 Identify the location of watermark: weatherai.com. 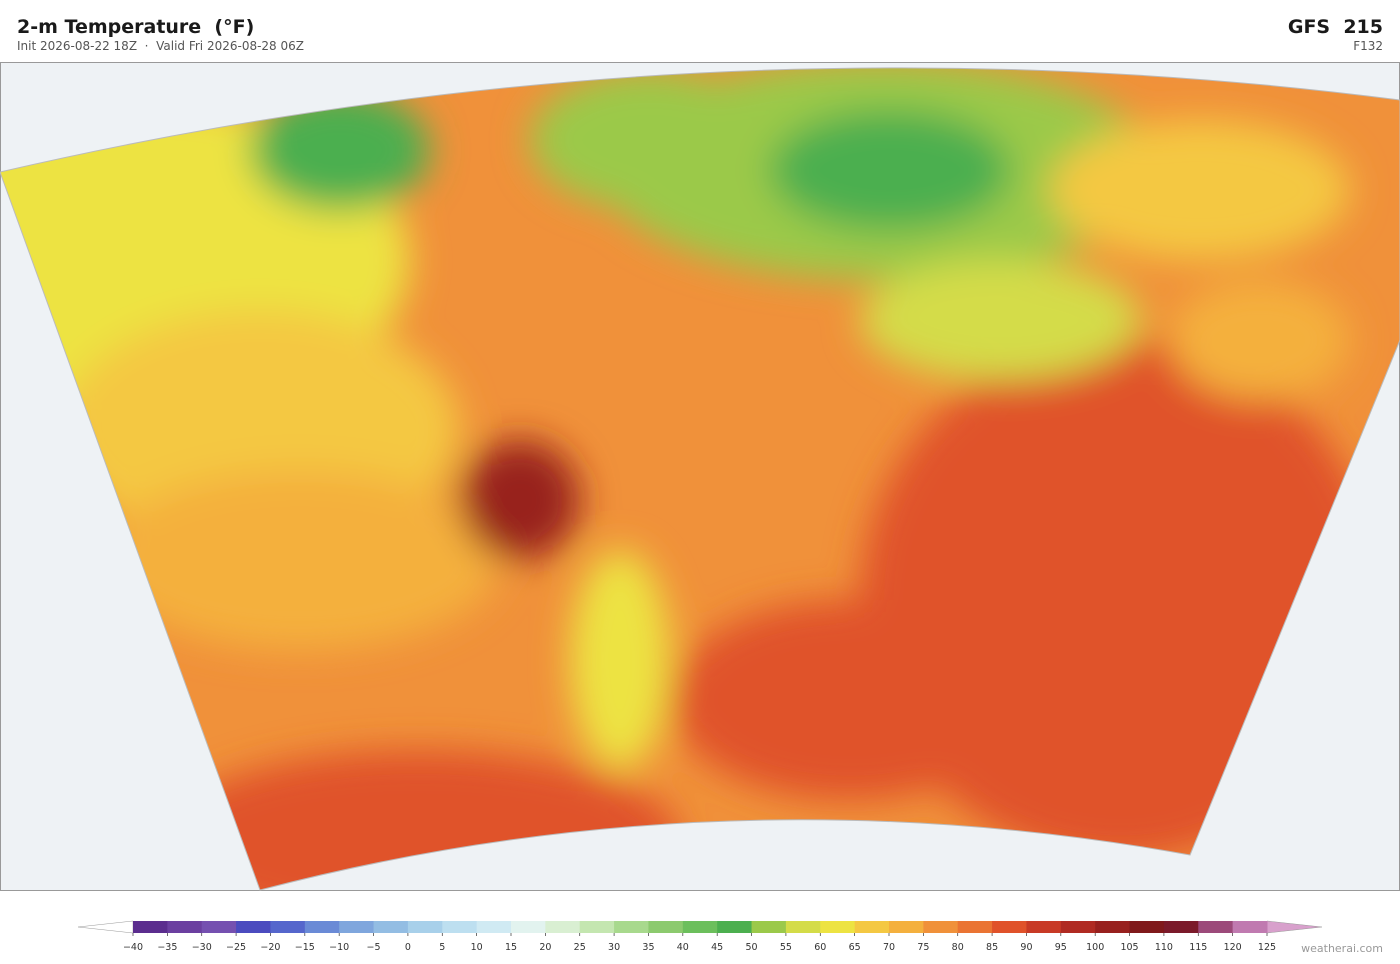
(1342, 948).